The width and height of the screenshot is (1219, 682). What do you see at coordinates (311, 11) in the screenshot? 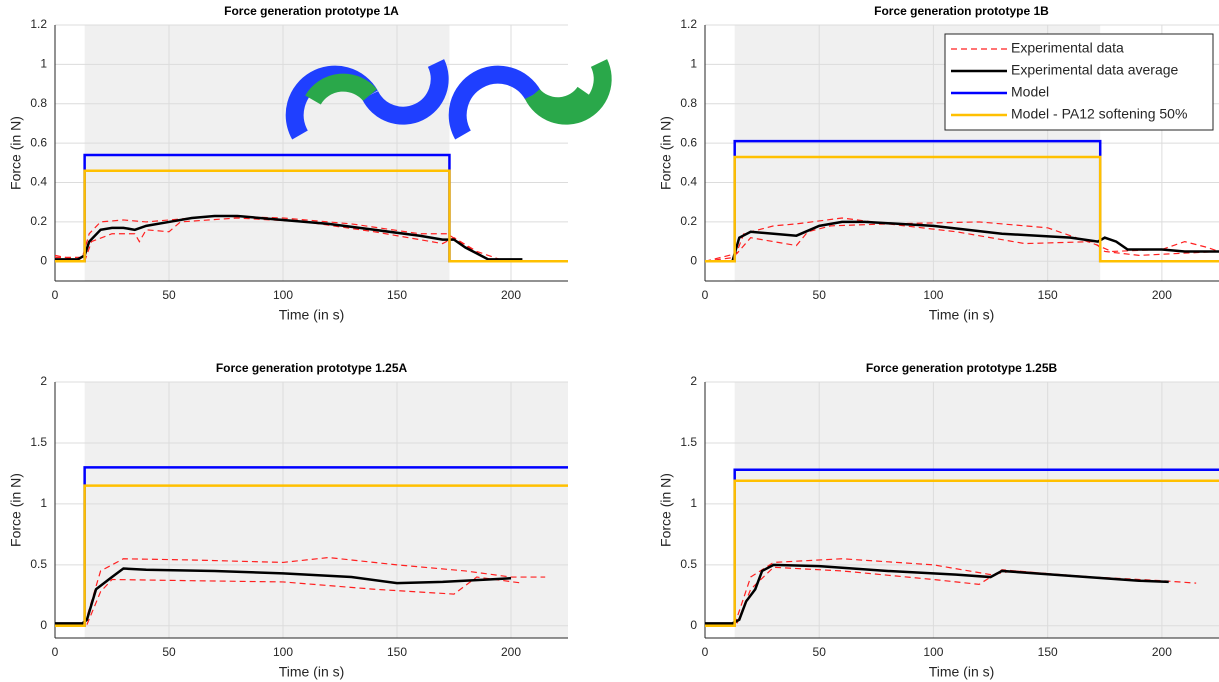
I see `chart-title: Force generation prototype 1A` at bounding box center [311, 11].